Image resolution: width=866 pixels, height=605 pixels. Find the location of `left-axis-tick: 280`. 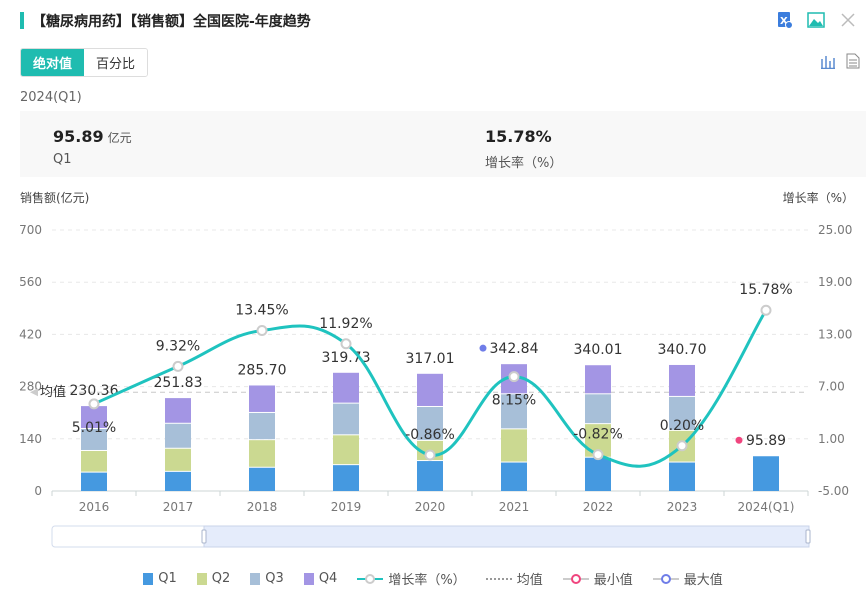

left-axis-tick: 280 is located at coordinates (30, 387).